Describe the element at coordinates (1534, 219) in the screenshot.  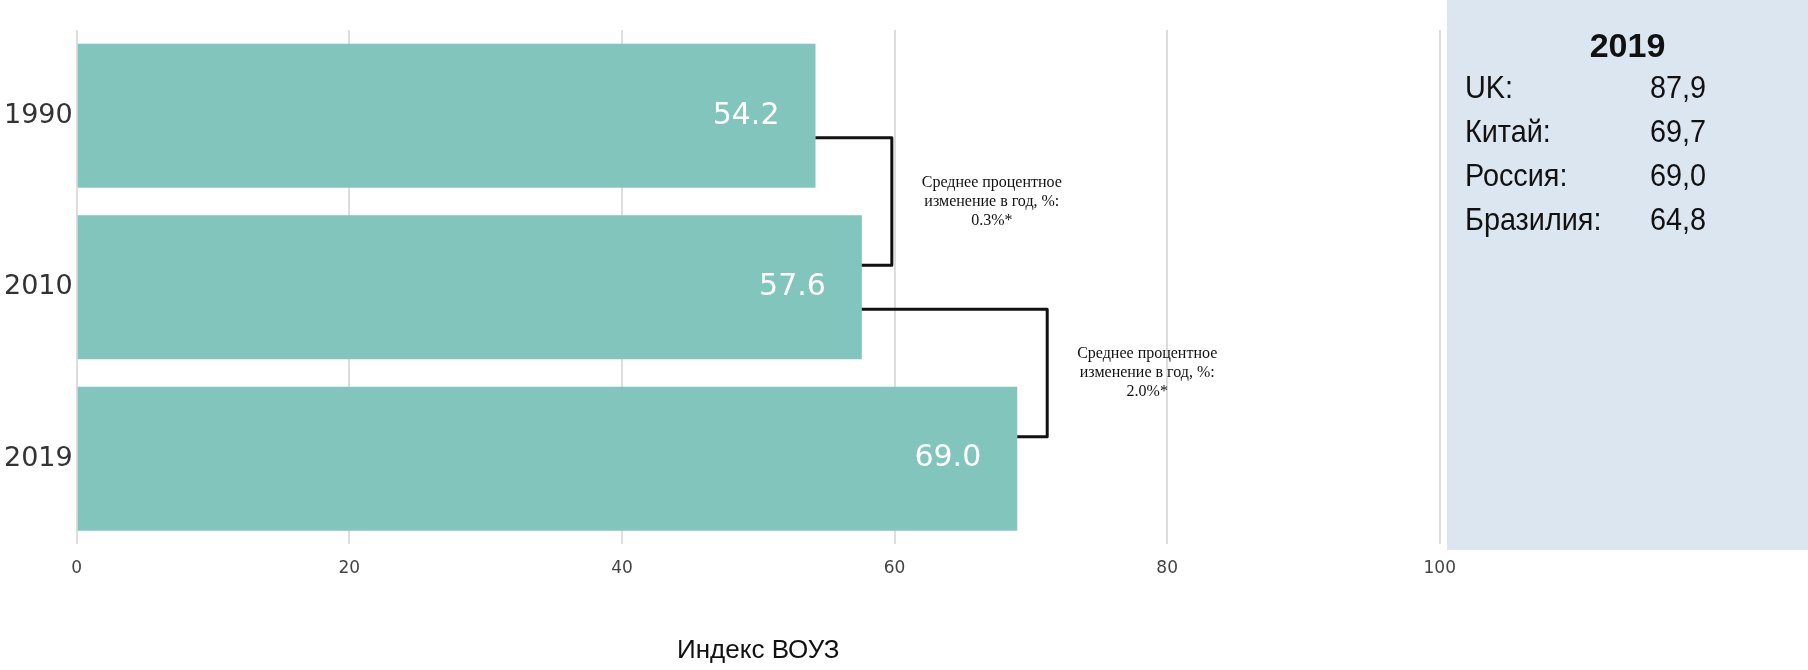
I see `text: Бразилия:` at that location.